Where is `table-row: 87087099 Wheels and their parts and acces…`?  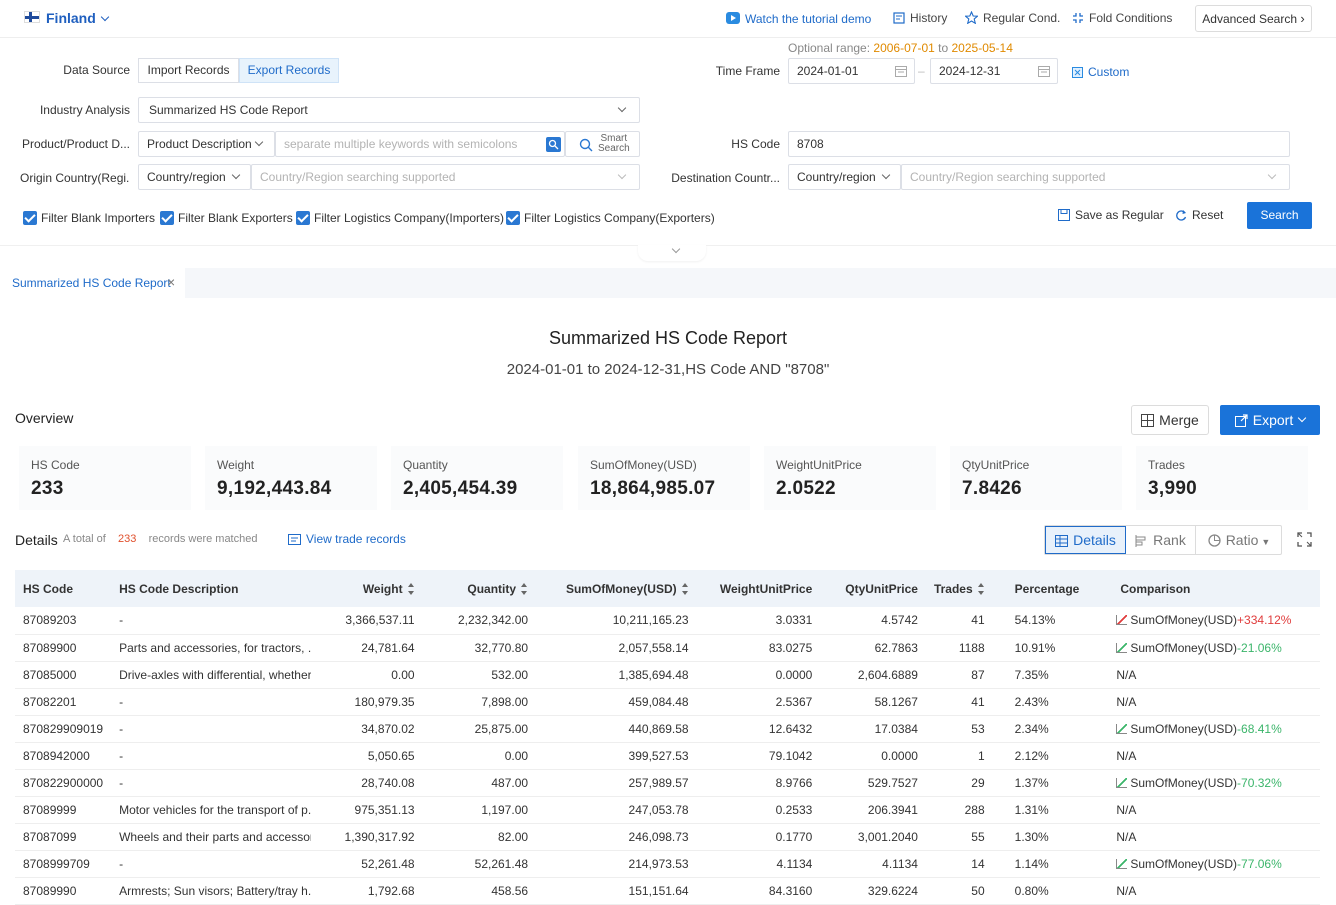 table-row: 87087099 Wheels and their parts and acces… is located at coordinates (667, 837).